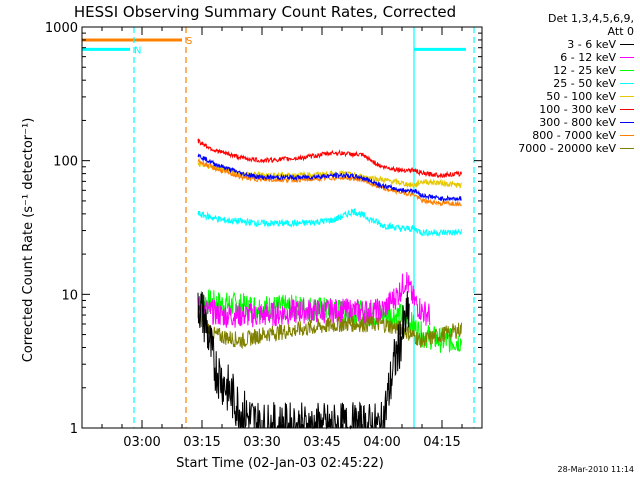  Describe the element at coordinates (314, 300) in the screenshot. I see `series-line-6to12keV` at that location.